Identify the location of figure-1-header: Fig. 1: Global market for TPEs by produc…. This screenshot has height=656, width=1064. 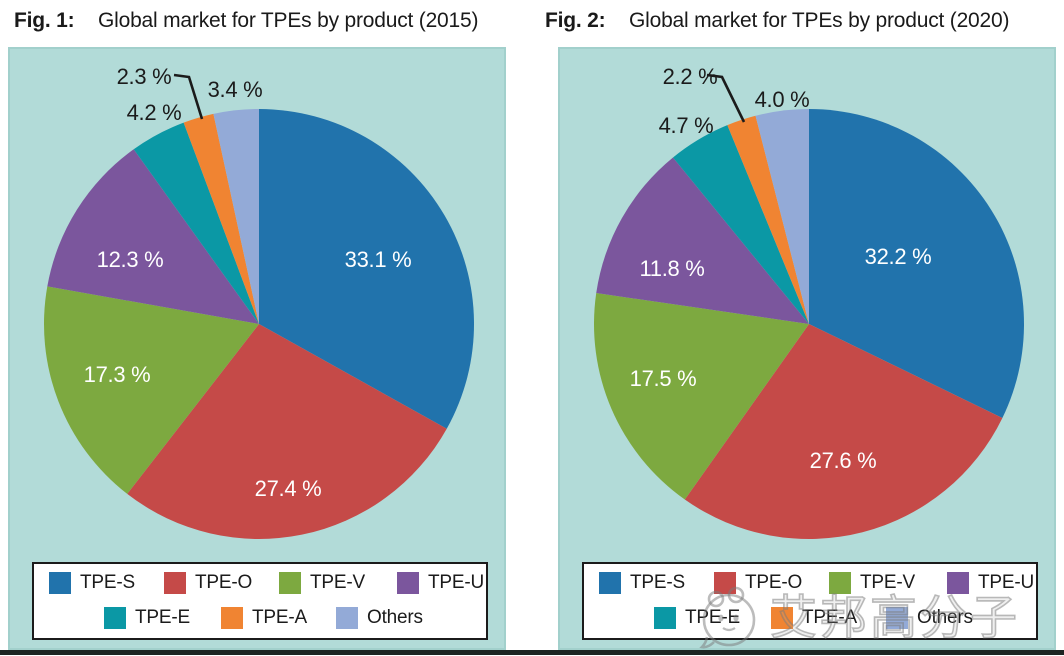
(246, 23).